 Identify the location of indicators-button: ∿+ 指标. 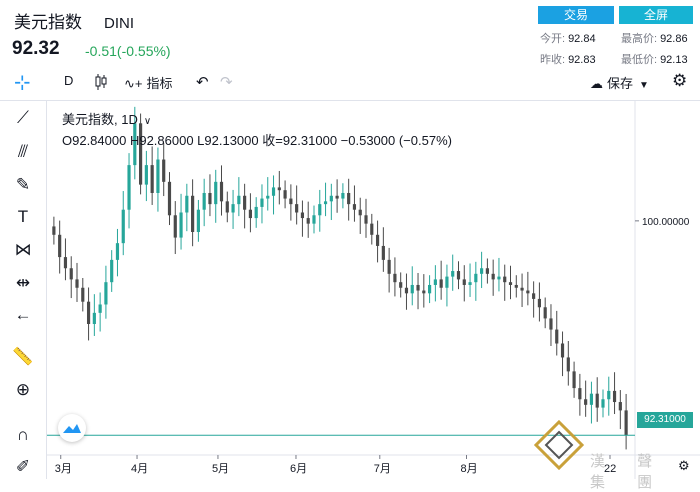
(148, 83).